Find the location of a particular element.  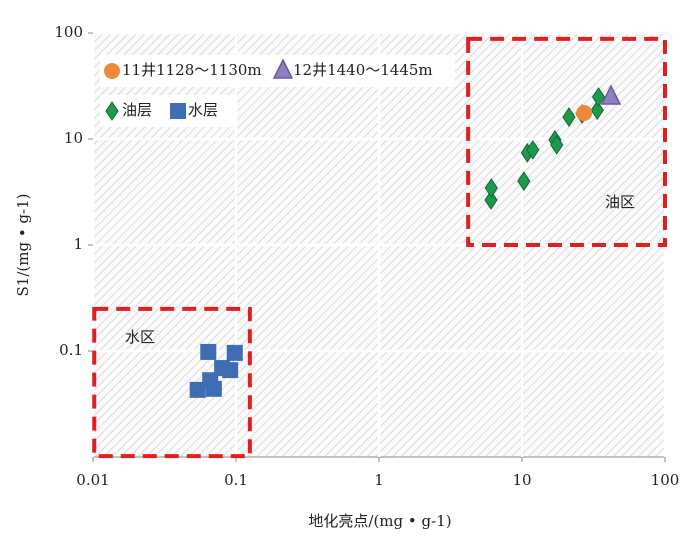

legend-label: 油层 is located at coordinates (137, 110).